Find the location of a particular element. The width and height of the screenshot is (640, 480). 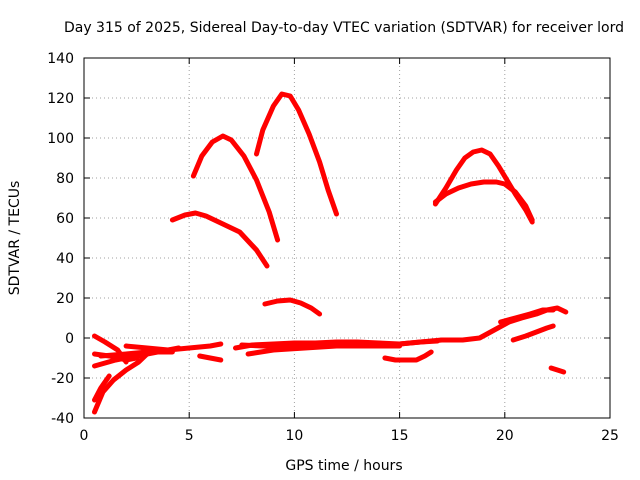

x-tick-label: 5 is located at coordinates (189, 436).